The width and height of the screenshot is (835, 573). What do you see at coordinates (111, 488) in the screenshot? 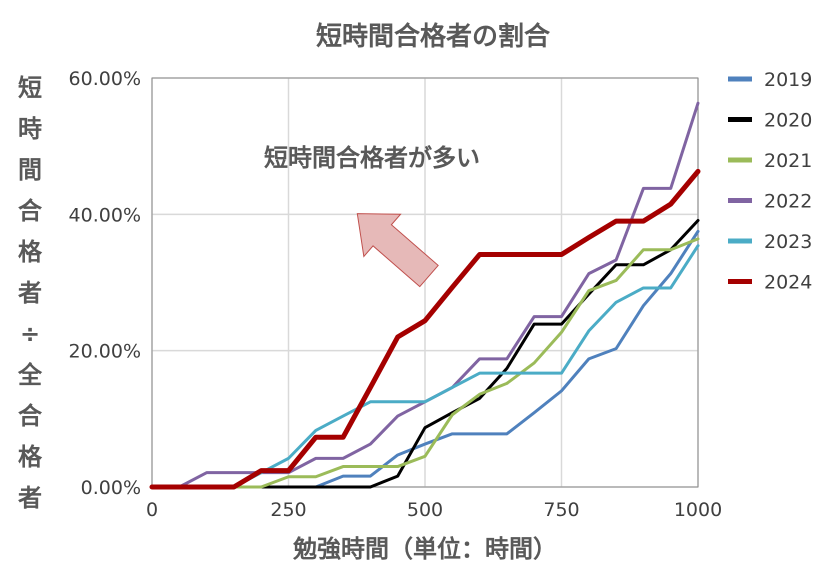
I see `y-tick-label: 0.00%` at bounding box center [111, 488].